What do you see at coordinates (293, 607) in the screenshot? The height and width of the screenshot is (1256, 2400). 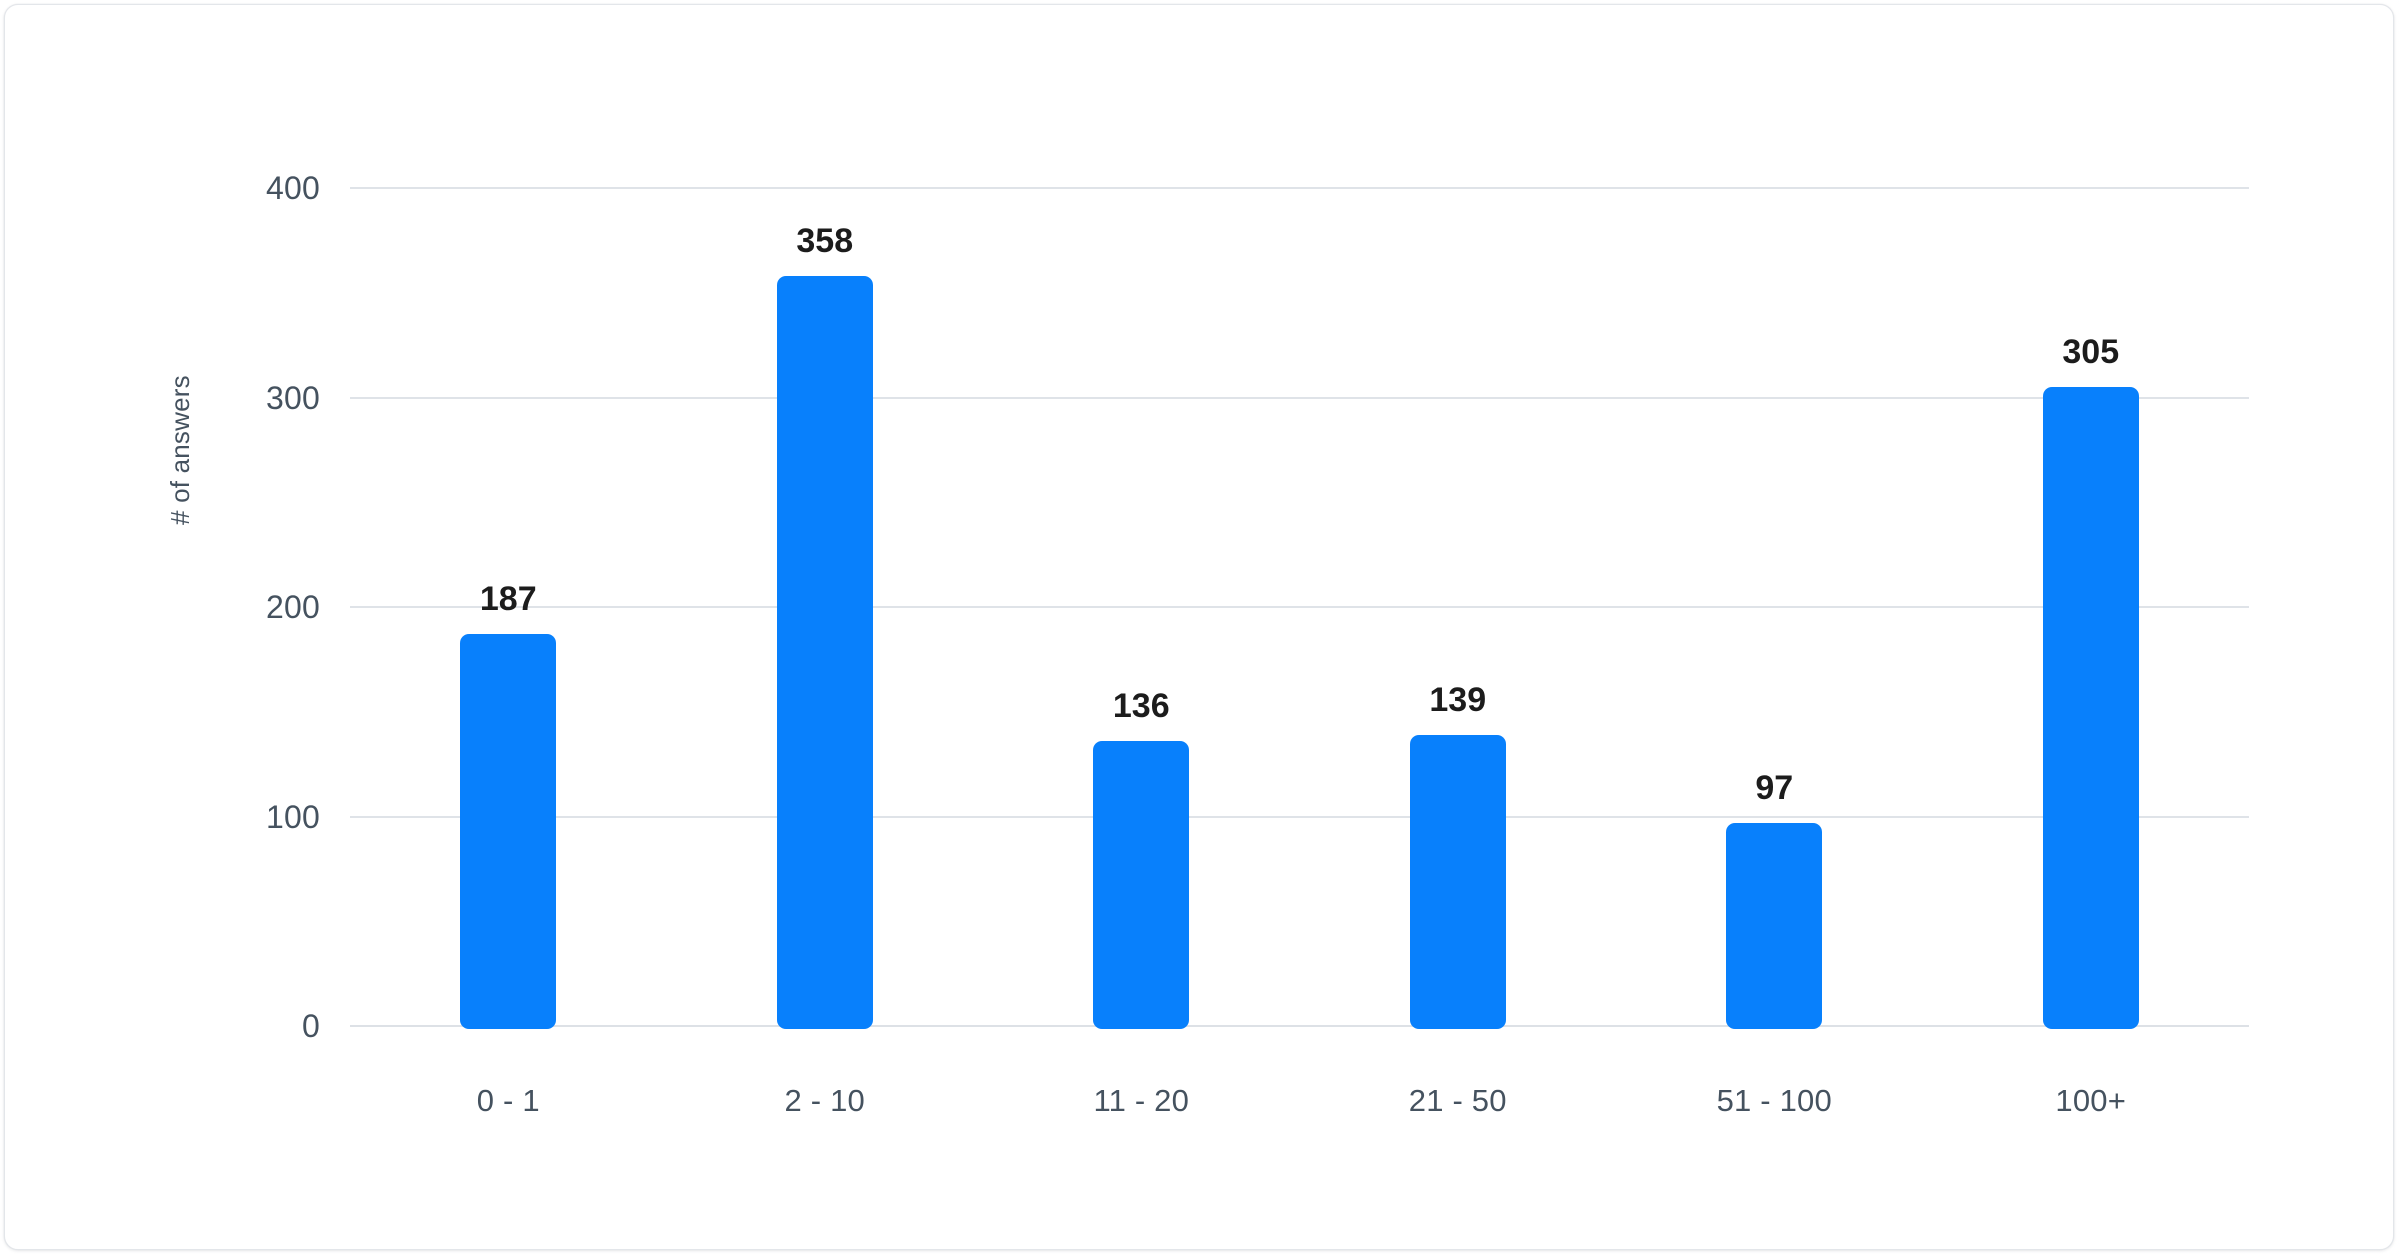 I see `y-tick-label: 200` at bounding box center [293, 607].